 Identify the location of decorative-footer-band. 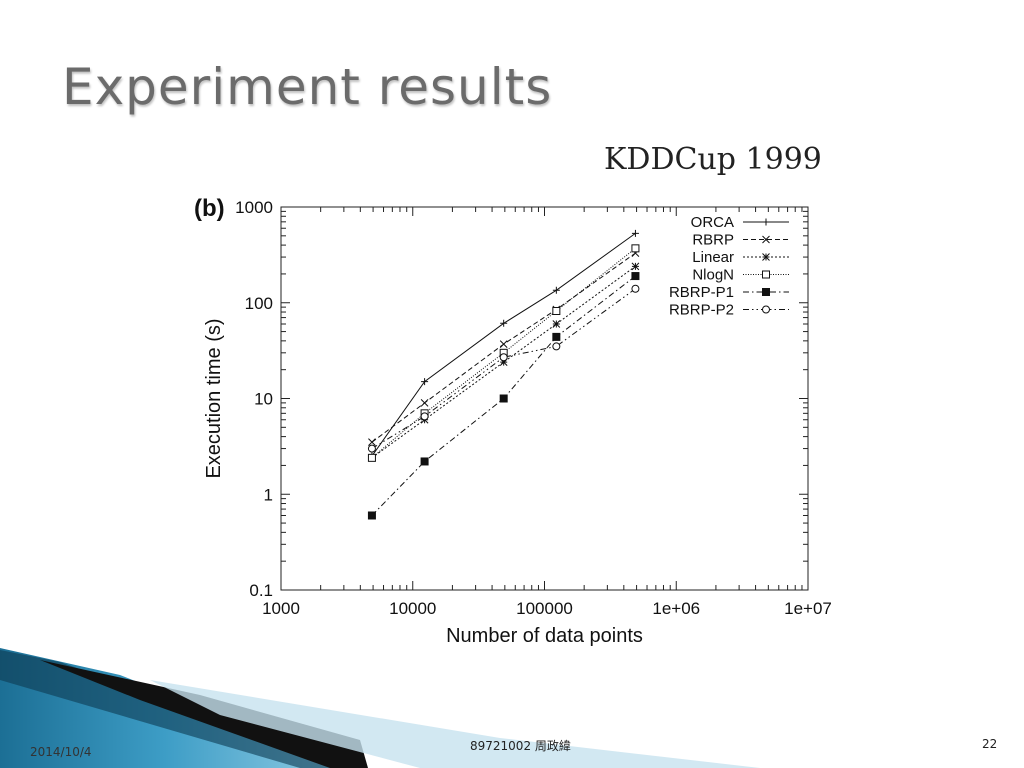
(380, 708).